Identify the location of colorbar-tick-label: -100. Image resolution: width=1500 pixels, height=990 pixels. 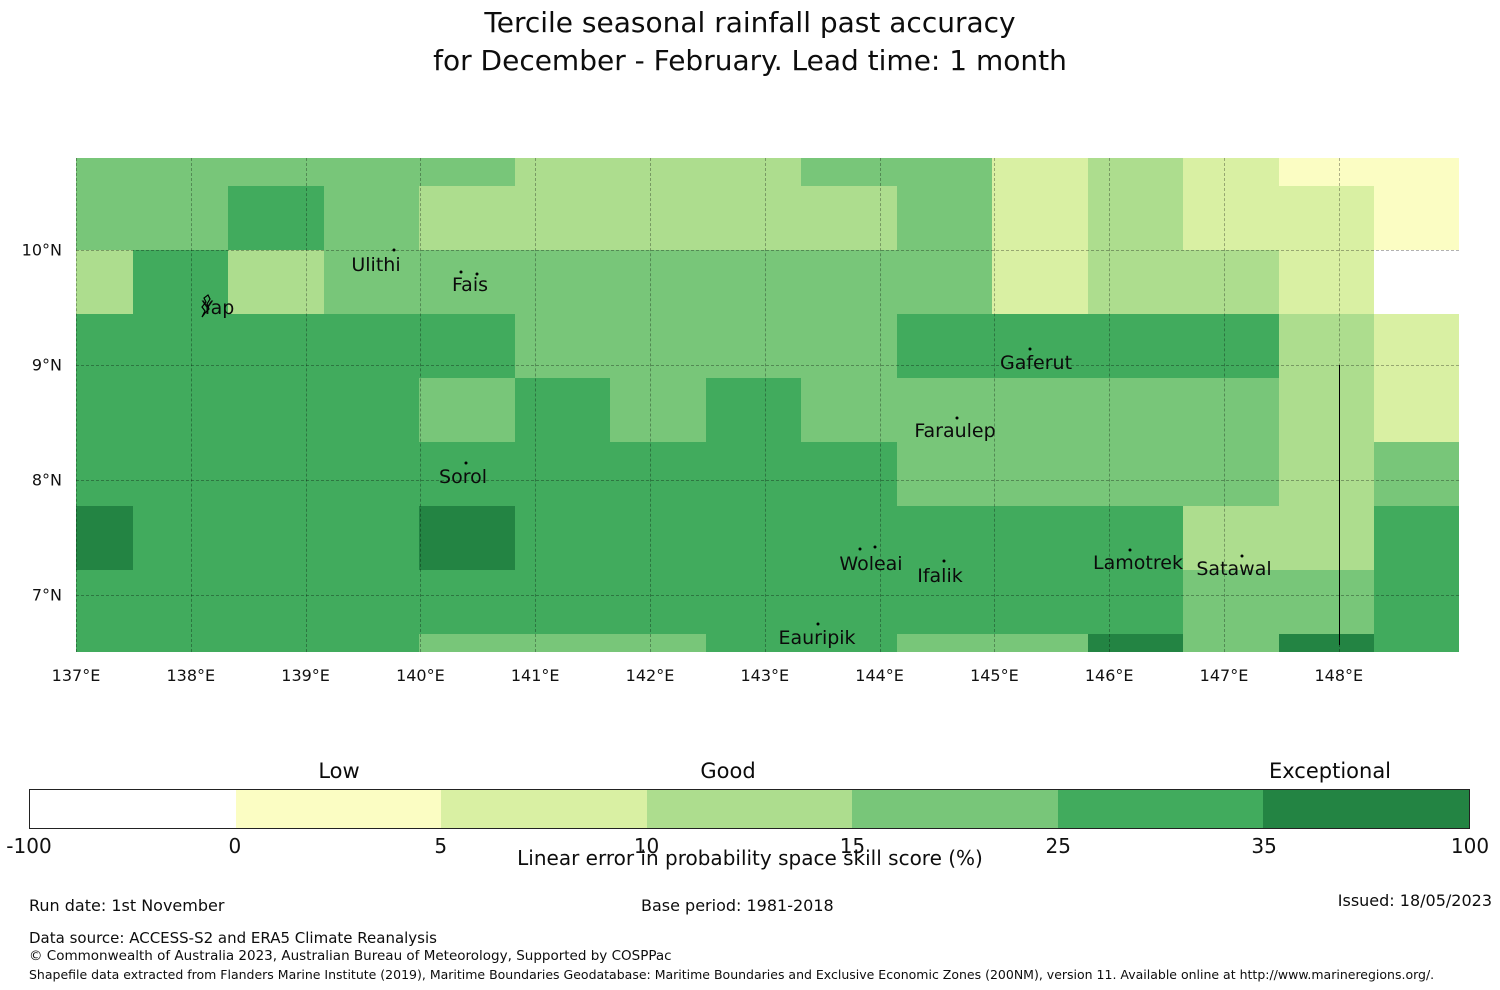
(29, 846).